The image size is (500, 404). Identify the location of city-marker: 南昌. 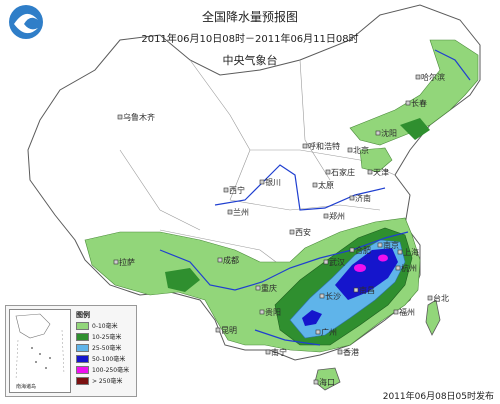
(364, 290).